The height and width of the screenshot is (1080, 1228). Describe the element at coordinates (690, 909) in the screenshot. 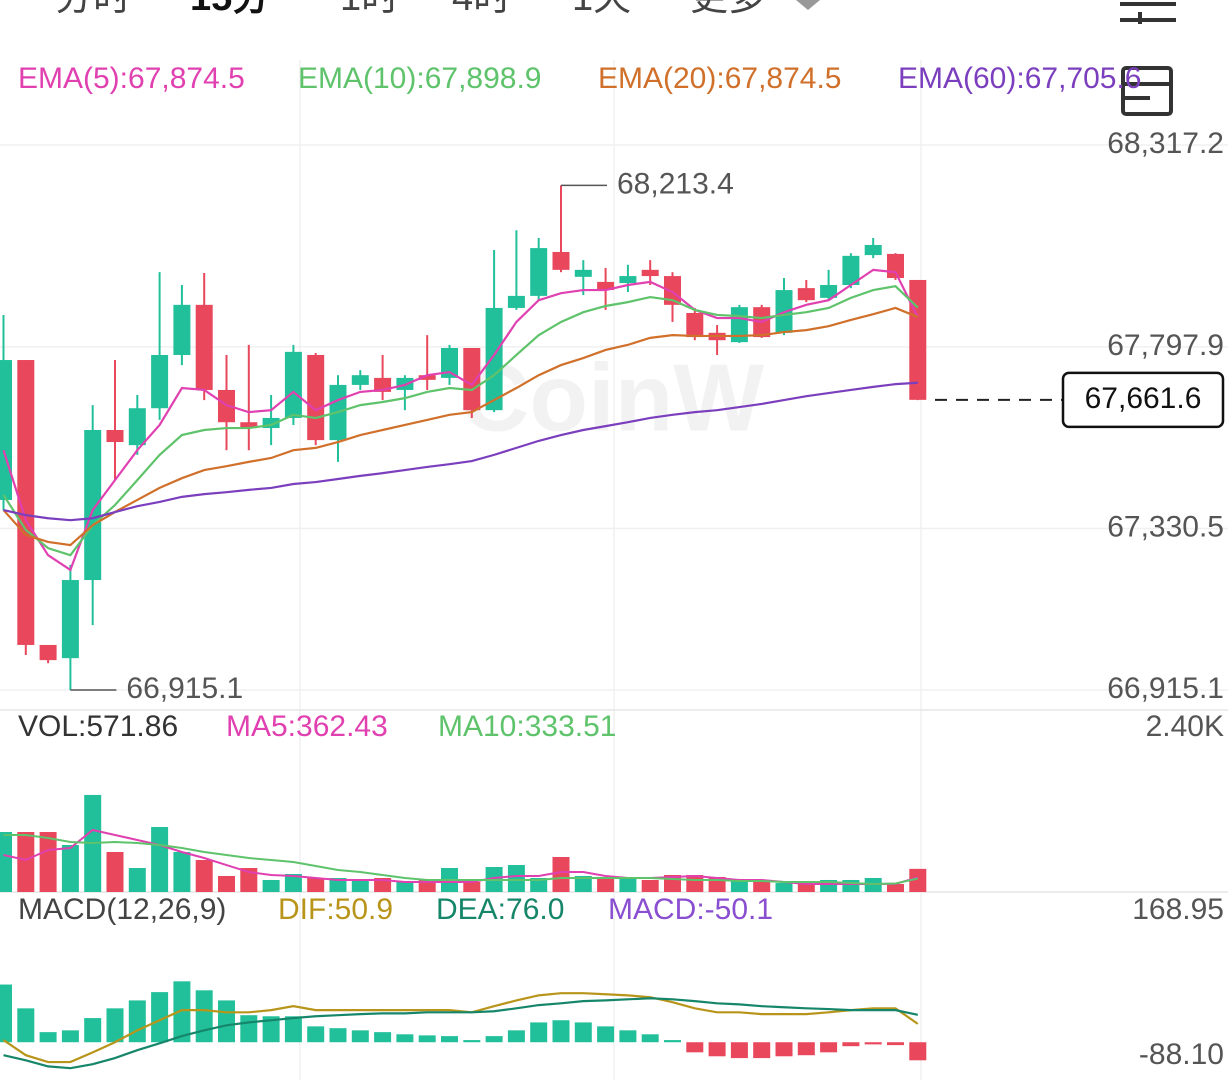

I see `legend-entry: MACD:-50.1` at that location.